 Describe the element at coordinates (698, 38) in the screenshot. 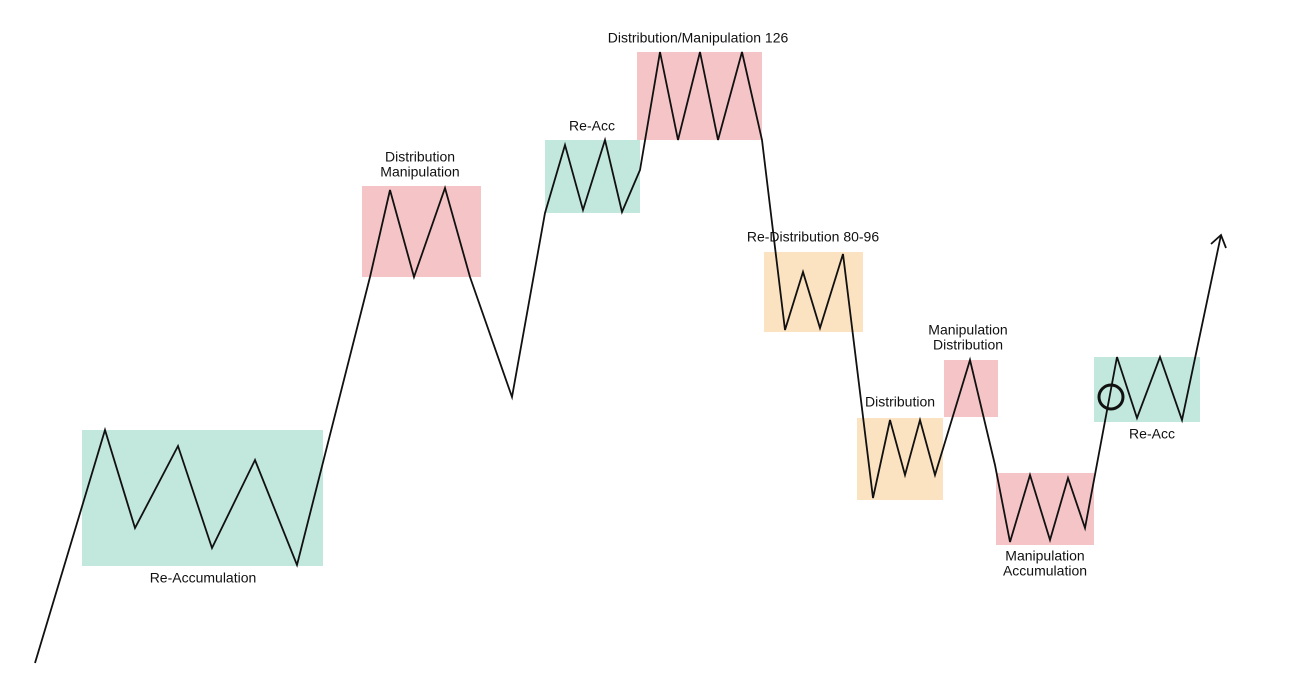

I see `zone-label: Distribution/Manipulation 126` at that location.